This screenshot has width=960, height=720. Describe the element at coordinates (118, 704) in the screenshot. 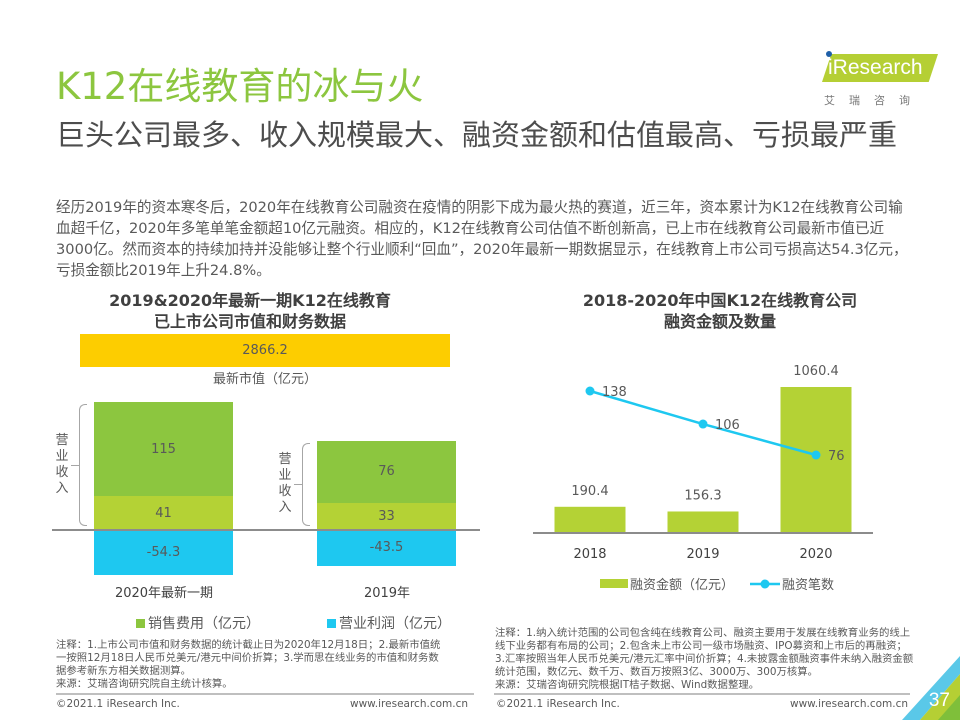

I see `left-copyright: ©2021.1 iResearch Inc.` at that location.